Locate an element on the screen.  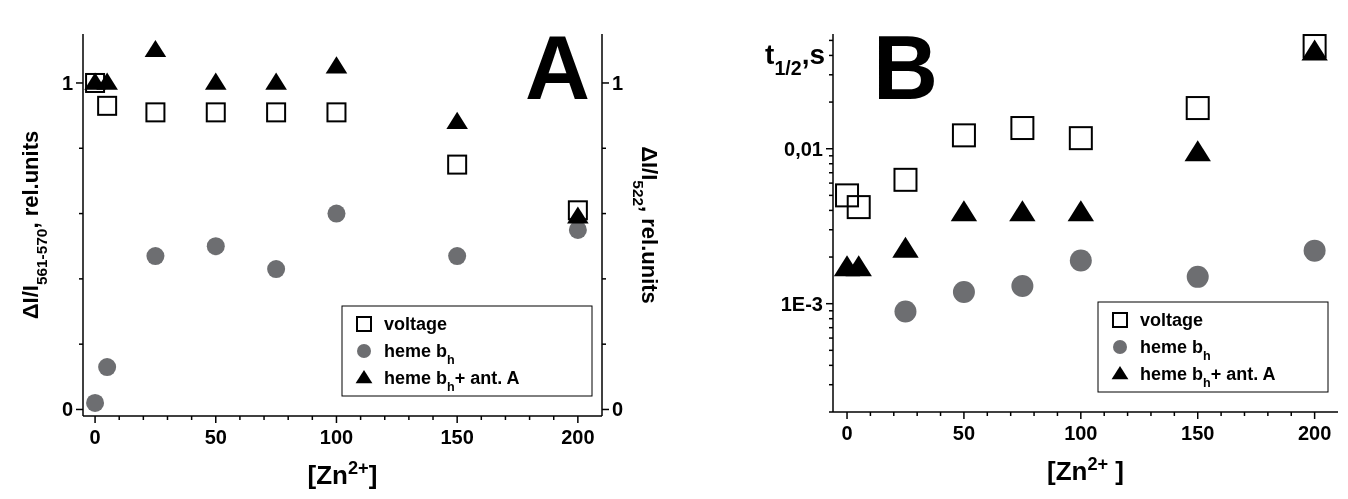
y-tick-label: 0,01 is located at coordinates (803, 148).